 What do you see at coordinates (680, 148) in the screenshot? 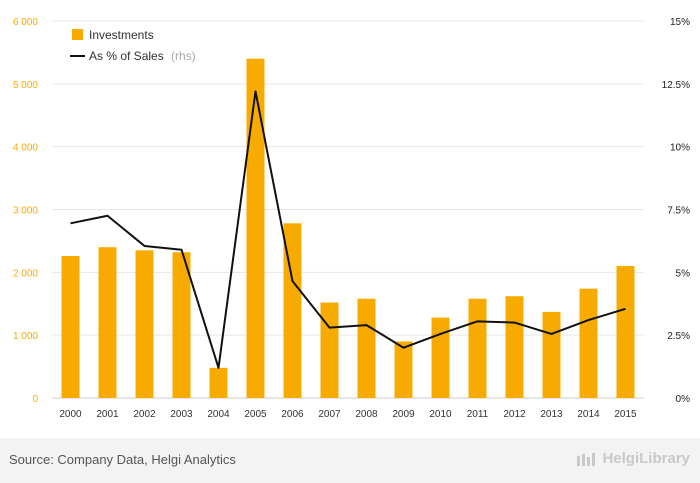
I see `right-tick-label: 10%` at bounding box center [680, 148].